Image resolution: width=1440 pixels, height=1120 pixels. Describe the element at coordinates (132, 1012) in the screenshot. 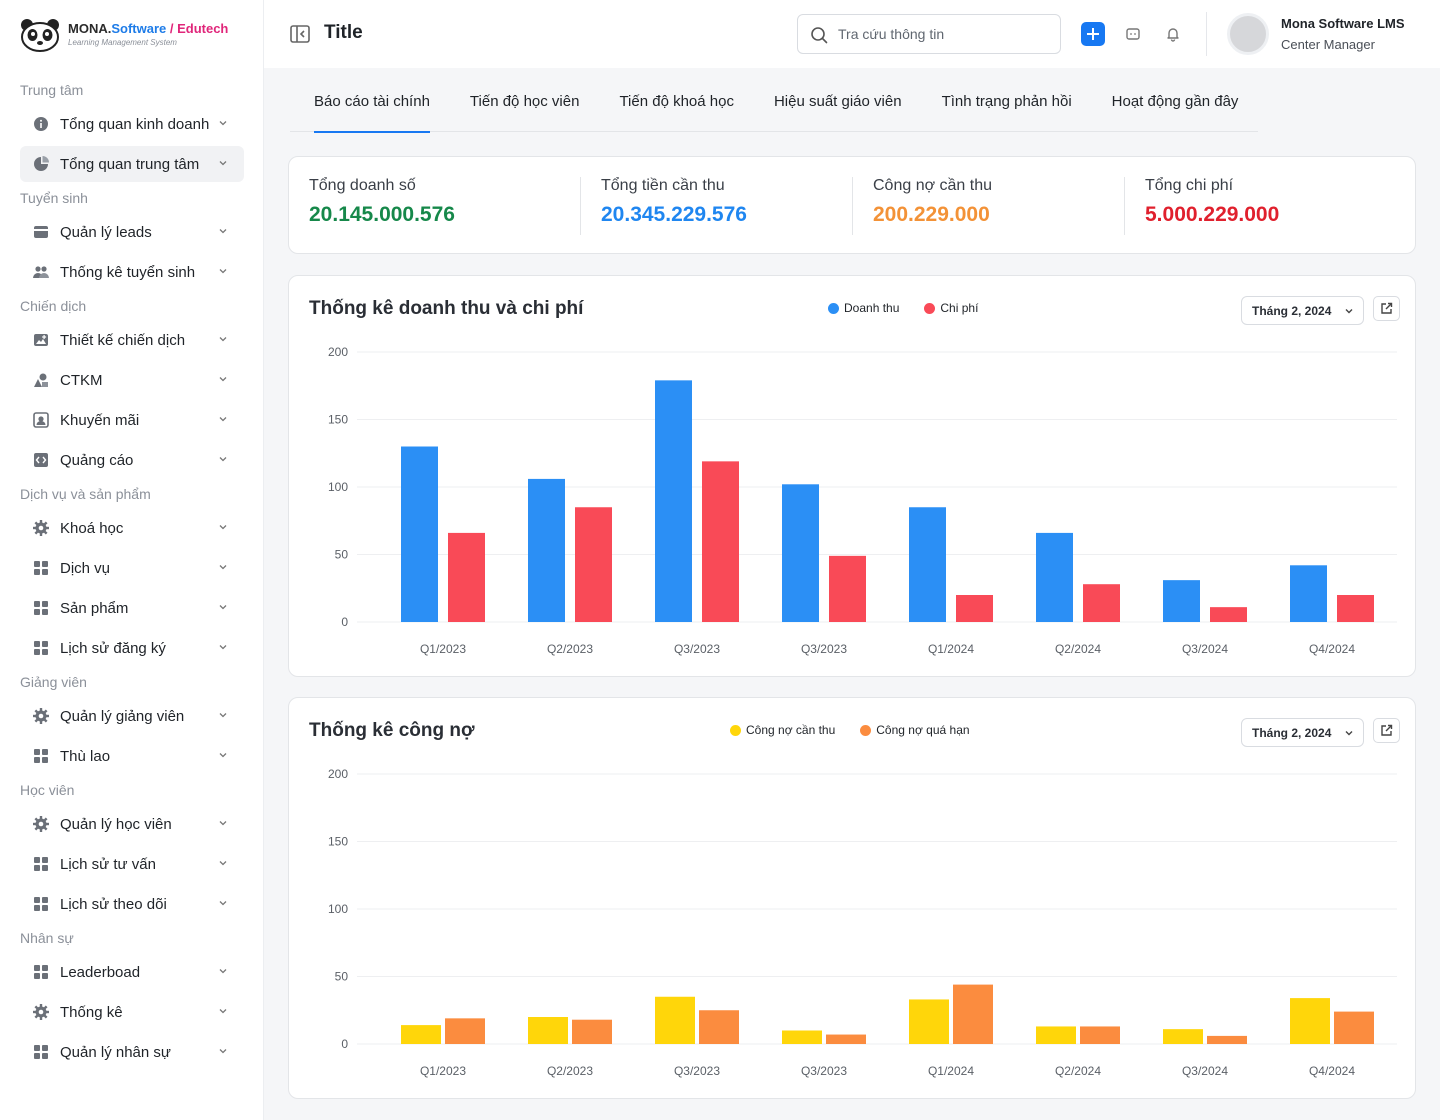

I see `sidebar-item: Thống kê` at that location.